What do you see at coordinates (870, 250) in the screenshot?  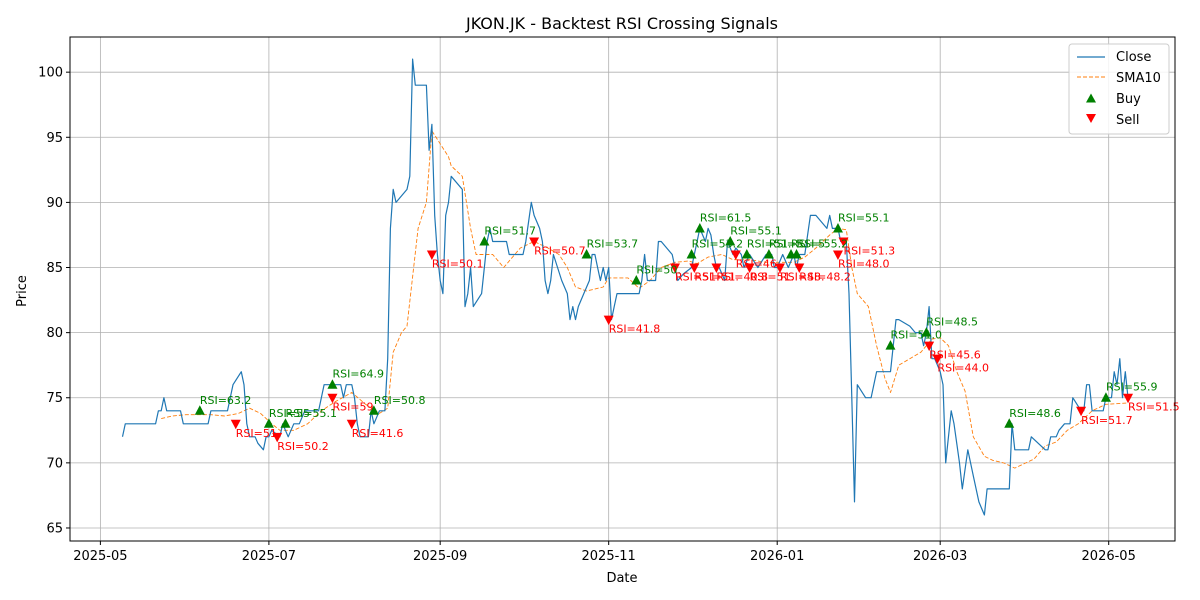 I see `sell-annotation: RSI=51.3` at bounding box center [870, 250].